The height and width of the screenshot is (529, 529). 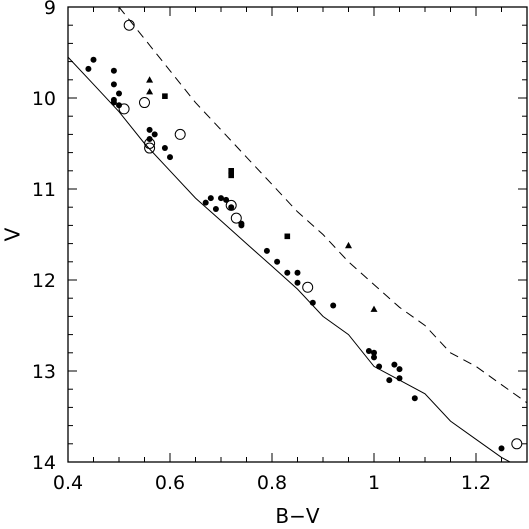 What do you see at coordinates (374, 483) in the screenshot?
I see `x-tick-label: 1` at bounding box center [374, 483].